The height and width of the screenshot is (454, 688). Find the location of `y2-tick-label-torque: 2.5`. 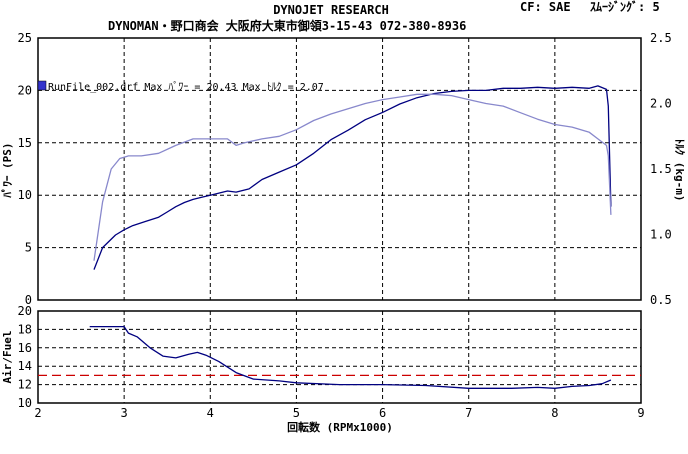

y2-tick-label-torque: 2.5 is located at coordinates (661, 38).